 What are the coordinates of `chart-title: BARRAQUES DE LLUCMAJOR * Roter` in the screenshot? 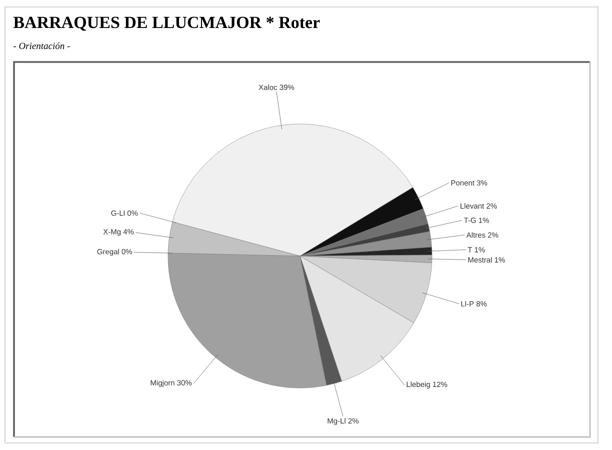 It's located at (166, 23).